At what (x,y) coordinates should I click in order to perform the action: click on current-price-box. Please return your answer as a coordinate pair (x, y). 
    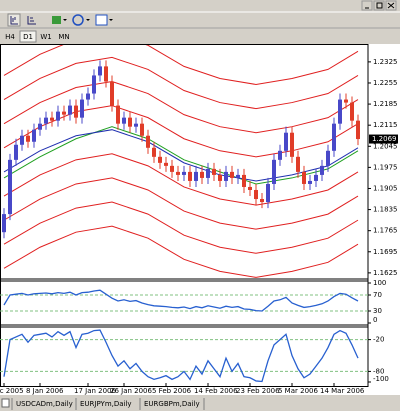
    Looking at the image, I should click on (383, 139).